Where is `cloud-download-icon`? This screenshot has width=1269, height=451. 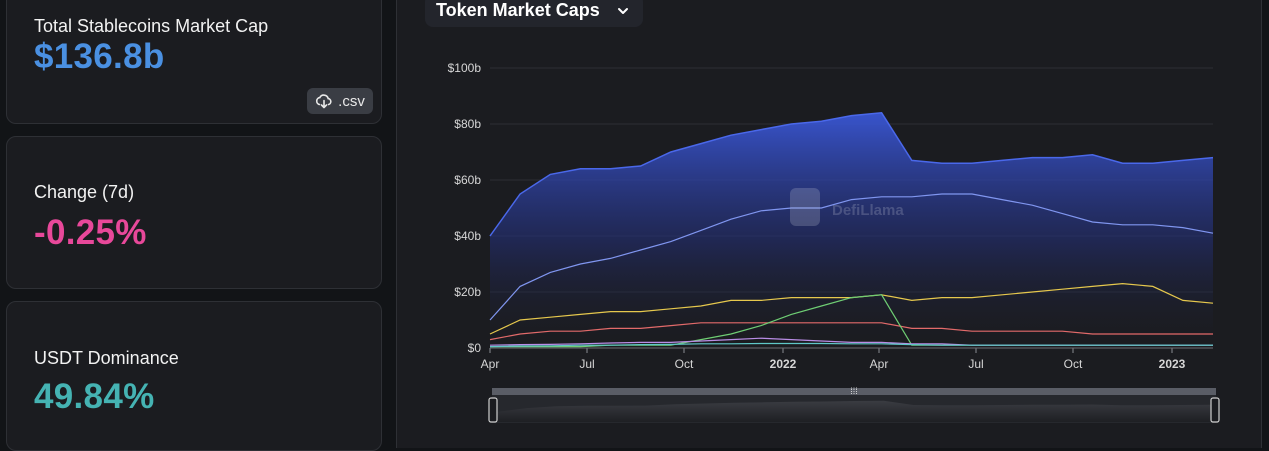
cloud-download-icon is located at coordinates (324, 101).